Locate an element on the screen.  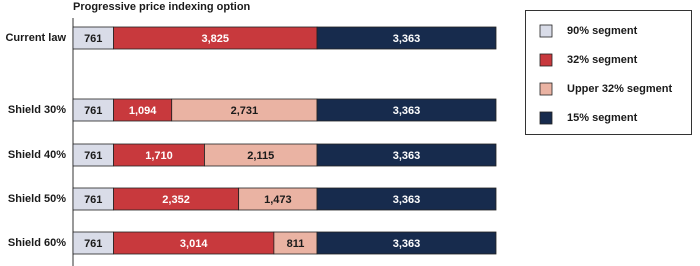
legend-label: 15% segment is located at coordinates (602, 118).